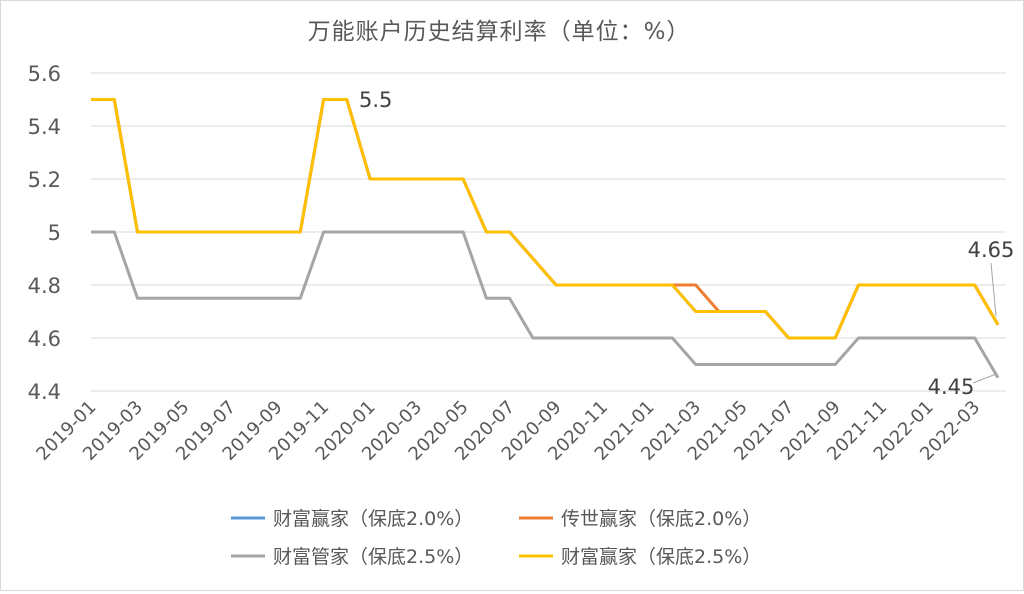 This screenshot has height=594, width=1024. What do you see at coordinates (991, 250) in the screenshot?
I see `data-label: 4.65` at bounding box center [991, 250].